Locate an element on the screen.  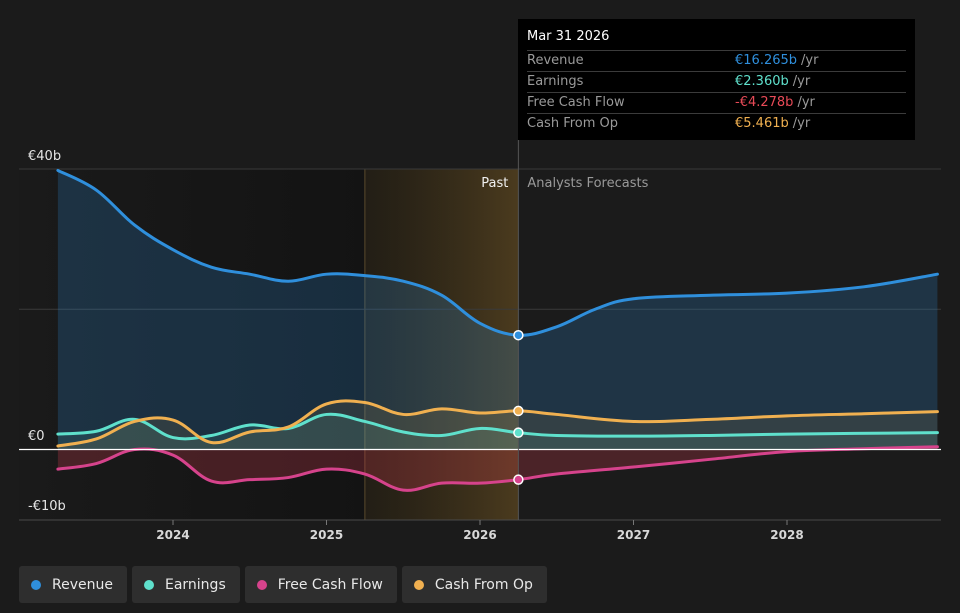
earnings-marker is located at coordinates (518, 432).